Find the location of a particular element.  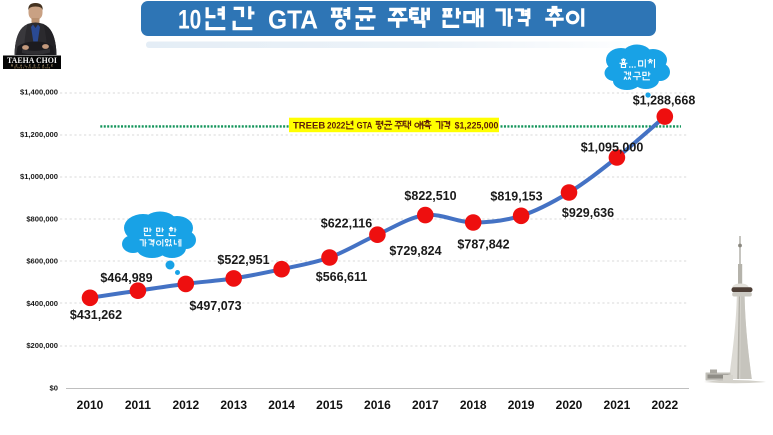

svg-text: $200,000 is located at coordinates (42, 345).